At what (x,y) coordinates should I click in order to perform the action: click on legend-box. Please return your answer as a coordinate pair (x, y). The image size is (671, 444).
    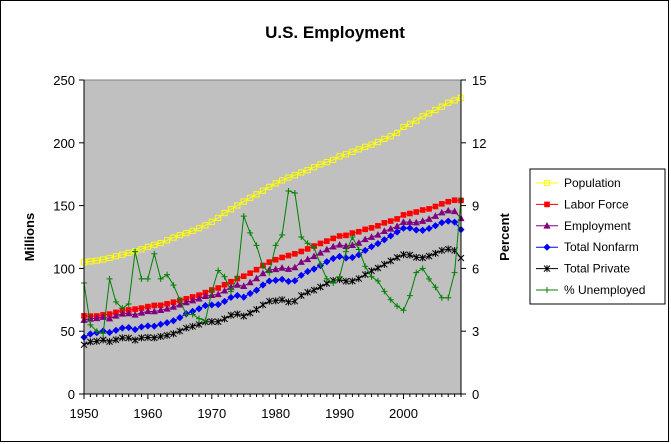
    Looking at the image, I should click on (597, 236).